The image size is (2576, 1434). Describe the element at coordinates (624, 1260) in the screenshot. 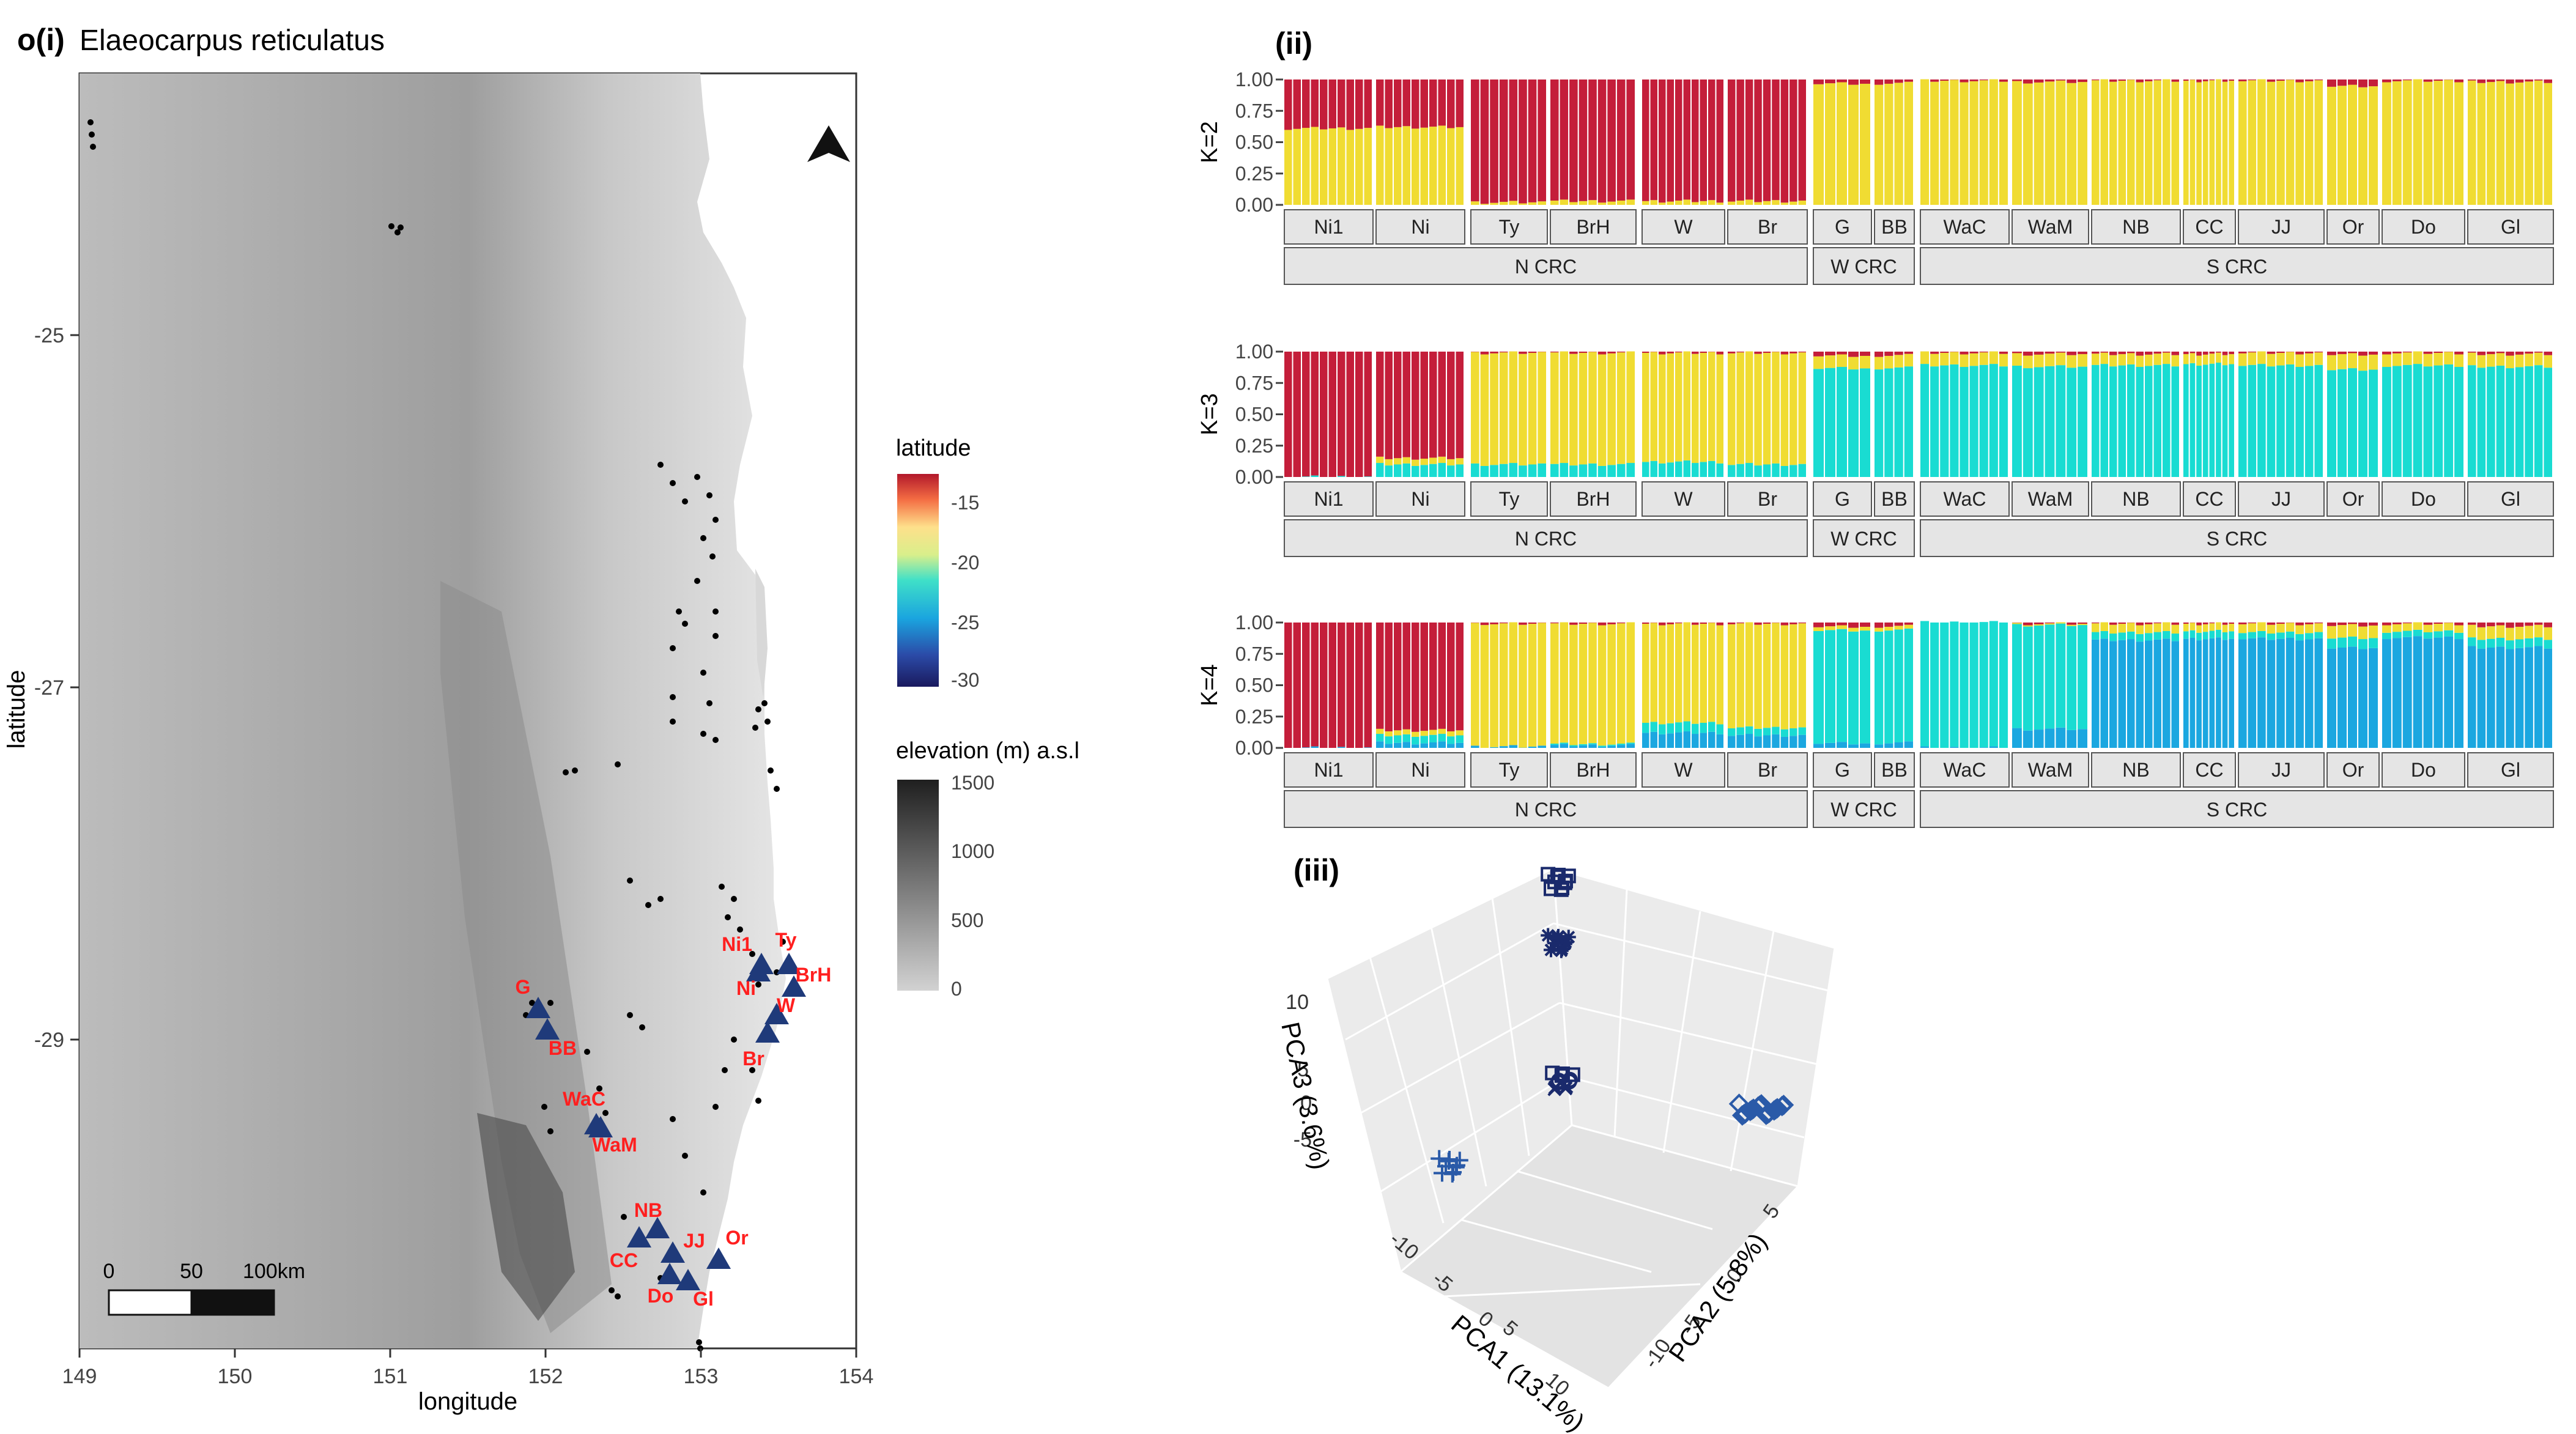

I see `site-label-cc: CC` at that location.